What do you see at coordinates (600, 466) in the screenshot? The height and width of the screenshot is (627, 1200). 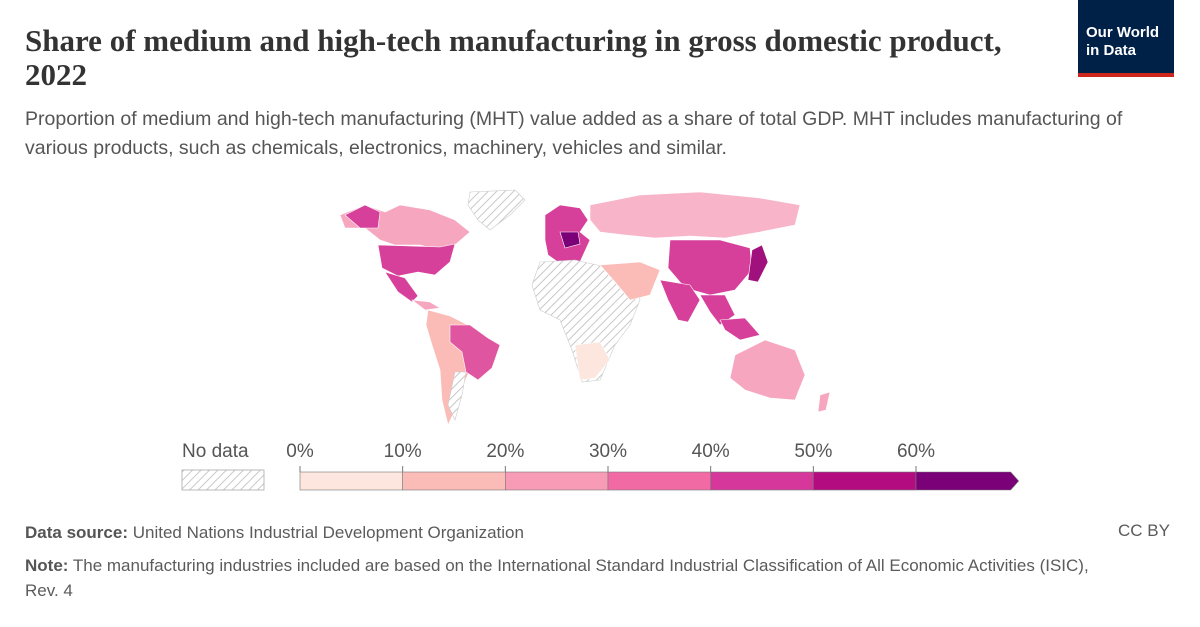 I see `legend: No data 0% 10% 20% 30% 40% 50% 60%` at bounding box center [600, 466].